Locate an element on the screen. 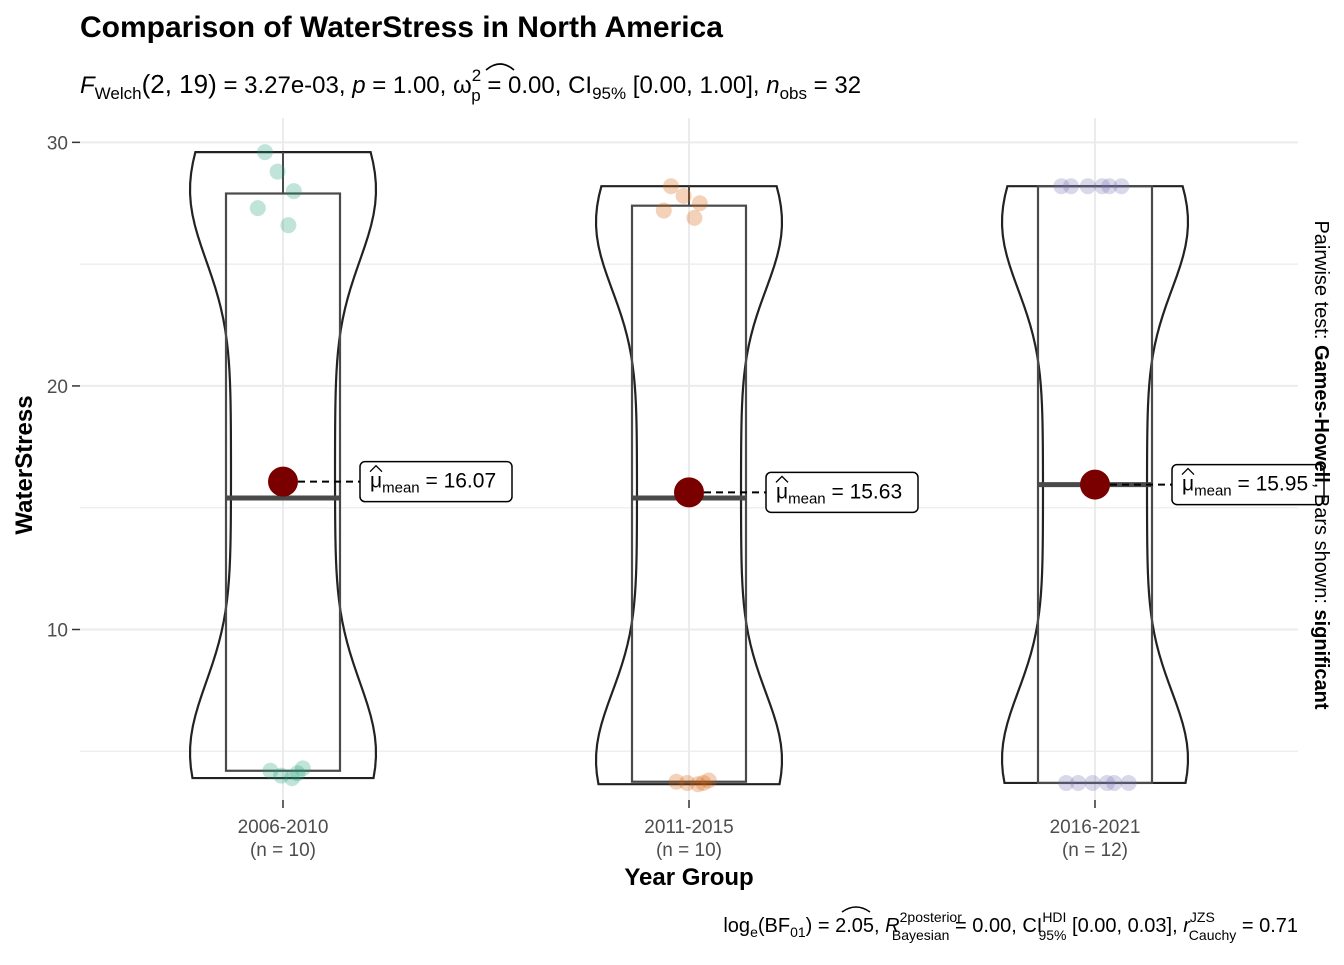  mean-label: μmean = 15.63 is located at coordinates (839, 493).